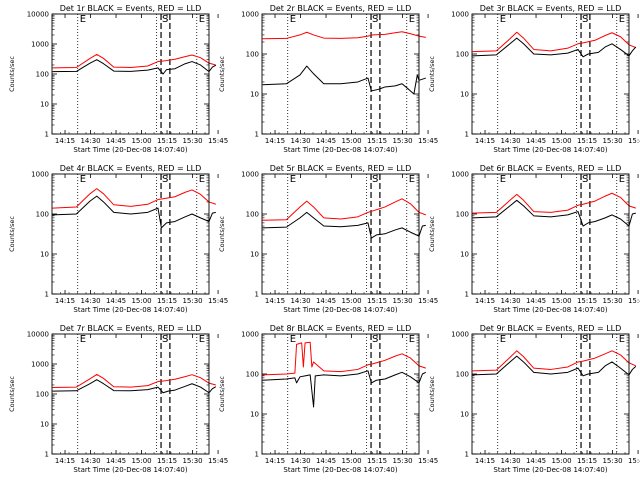 The image size is (640, 480). I want to click on panel-title: Det 1r BLACK = Events, RED = LLD, so click(131, 8).